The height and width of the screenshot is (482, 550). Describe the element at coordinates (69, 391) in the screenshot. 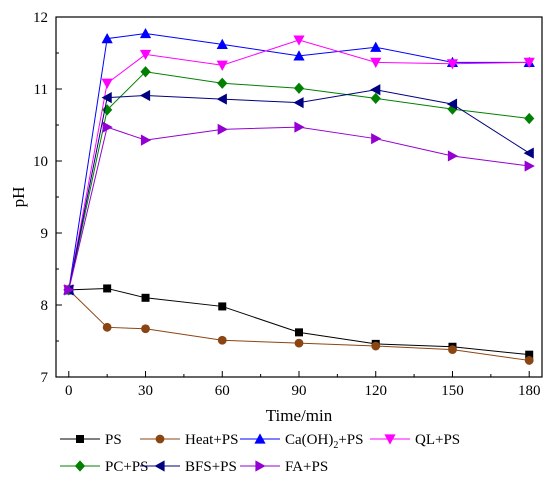

I see `x-tick-label: 0` at that location.